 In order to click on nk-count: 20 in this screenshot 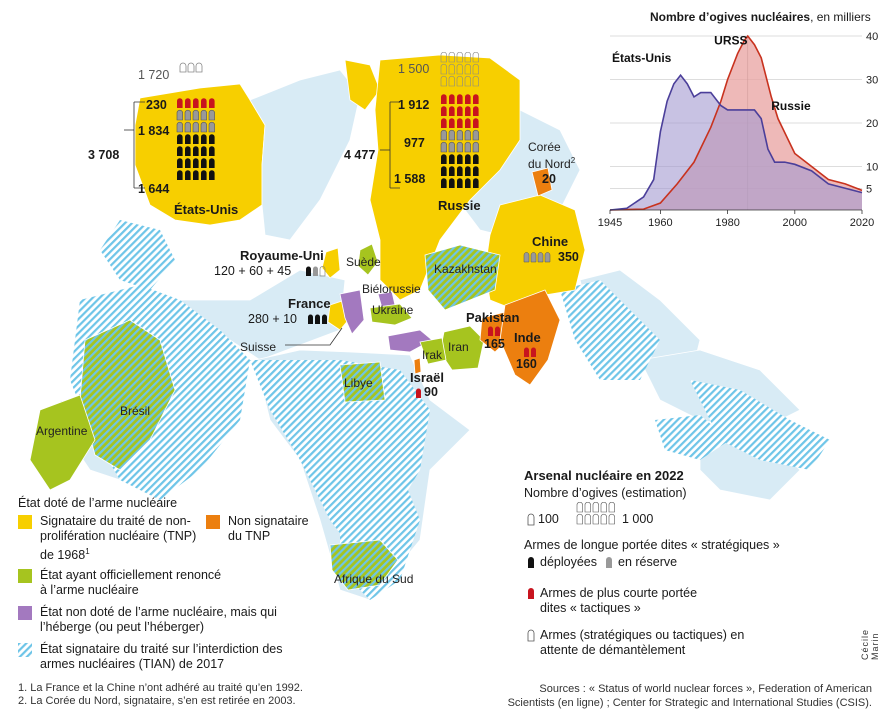, I will do `click(549, 179)`.